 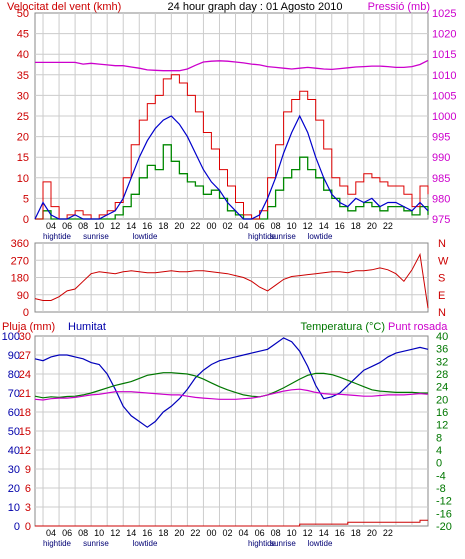 I want to click on event-label: lowtide, so click(x=145, y=236).